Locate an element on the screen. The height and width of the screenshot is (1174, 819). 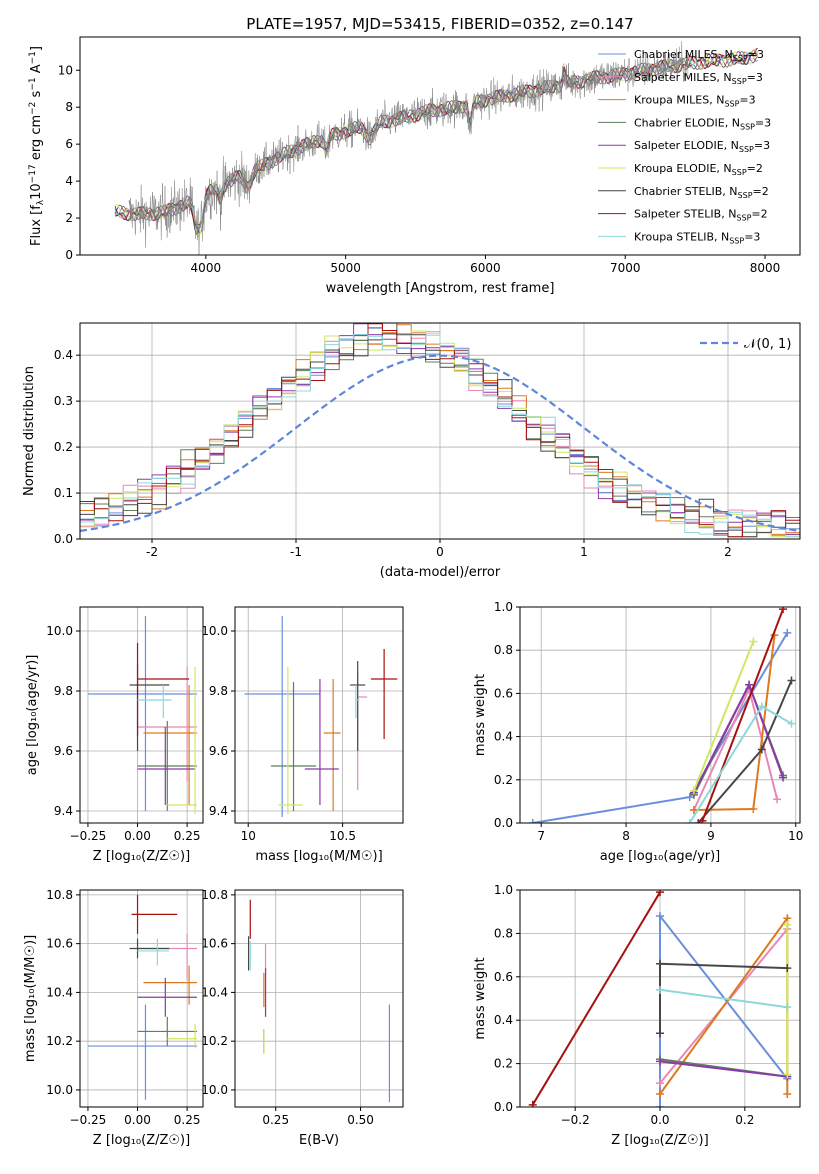
y-tick-label: 0.3 is located at coordinates (63, 401).